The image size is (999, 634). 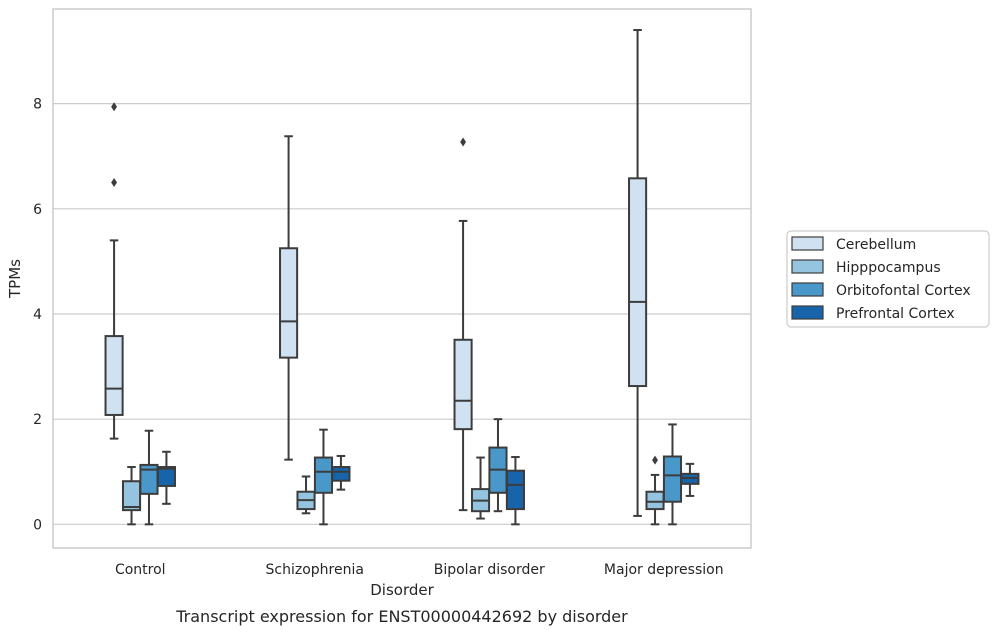 What do you see at coordinates (37, 210) in the screenshot?
I see `y-tick-label: 6` at bounding box center [37, 210].